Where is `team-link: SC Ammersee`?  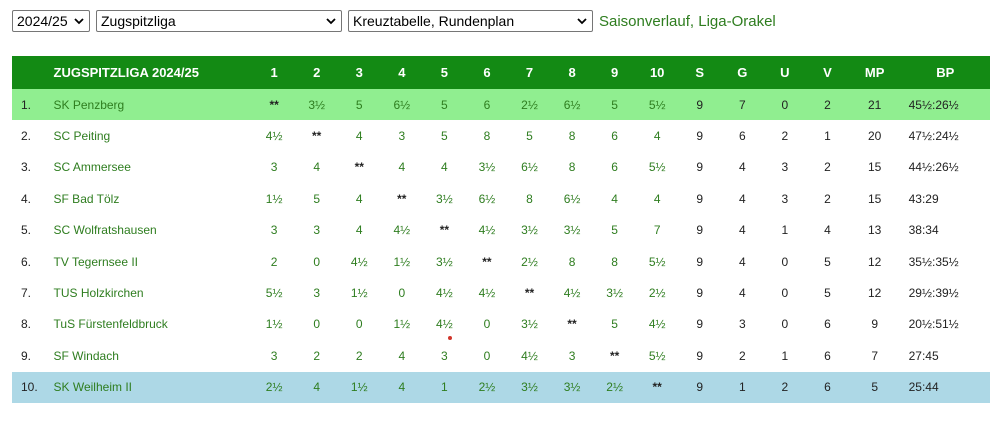 team-link: SC Ammersee is located at coordinates (92, 167).